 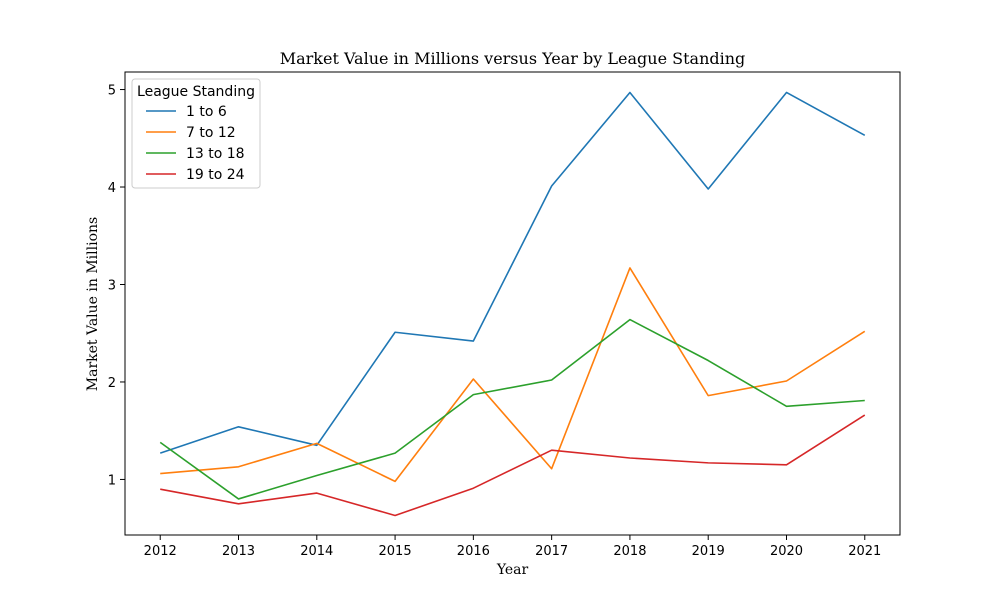 I want to click on x-axis-label: Year, so click(x=512, y=570).